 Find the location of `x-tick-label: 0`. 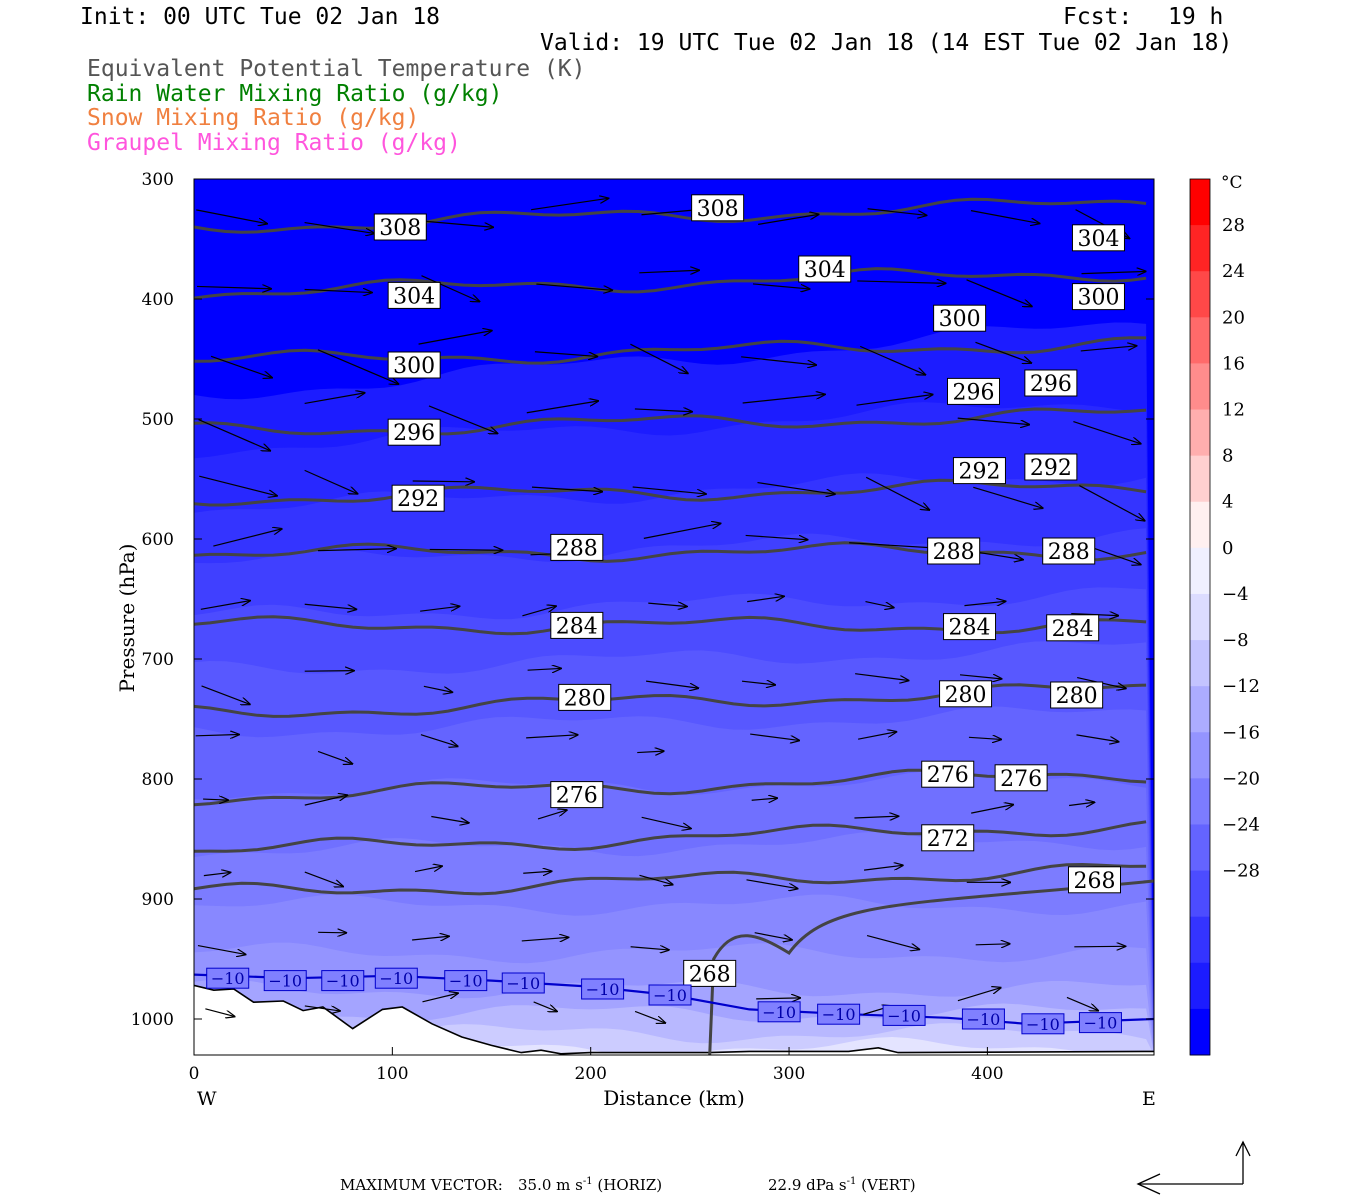

x-tick-label: 0 is located at coordinates (194, 1074).